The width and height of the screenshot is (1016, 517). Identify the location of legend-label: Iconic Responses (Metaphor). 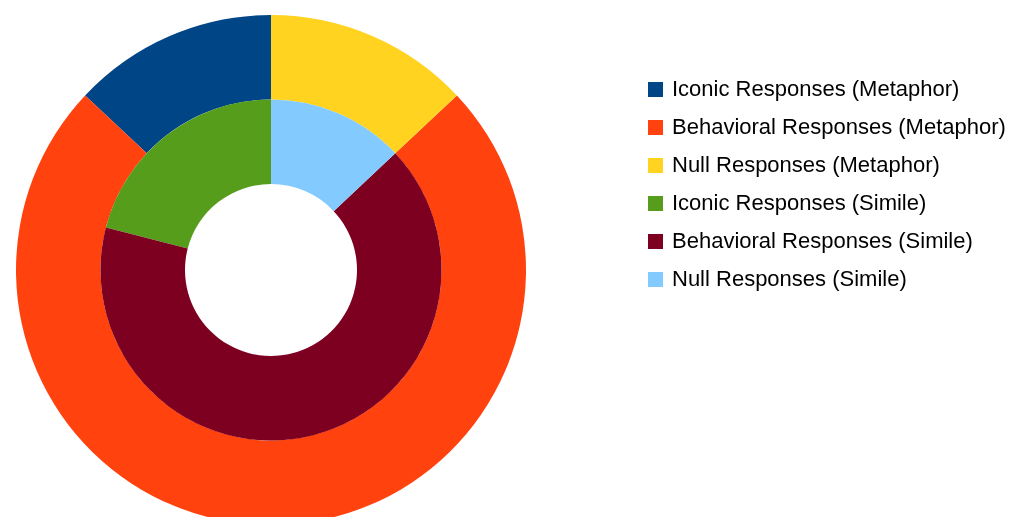
(816, 89).